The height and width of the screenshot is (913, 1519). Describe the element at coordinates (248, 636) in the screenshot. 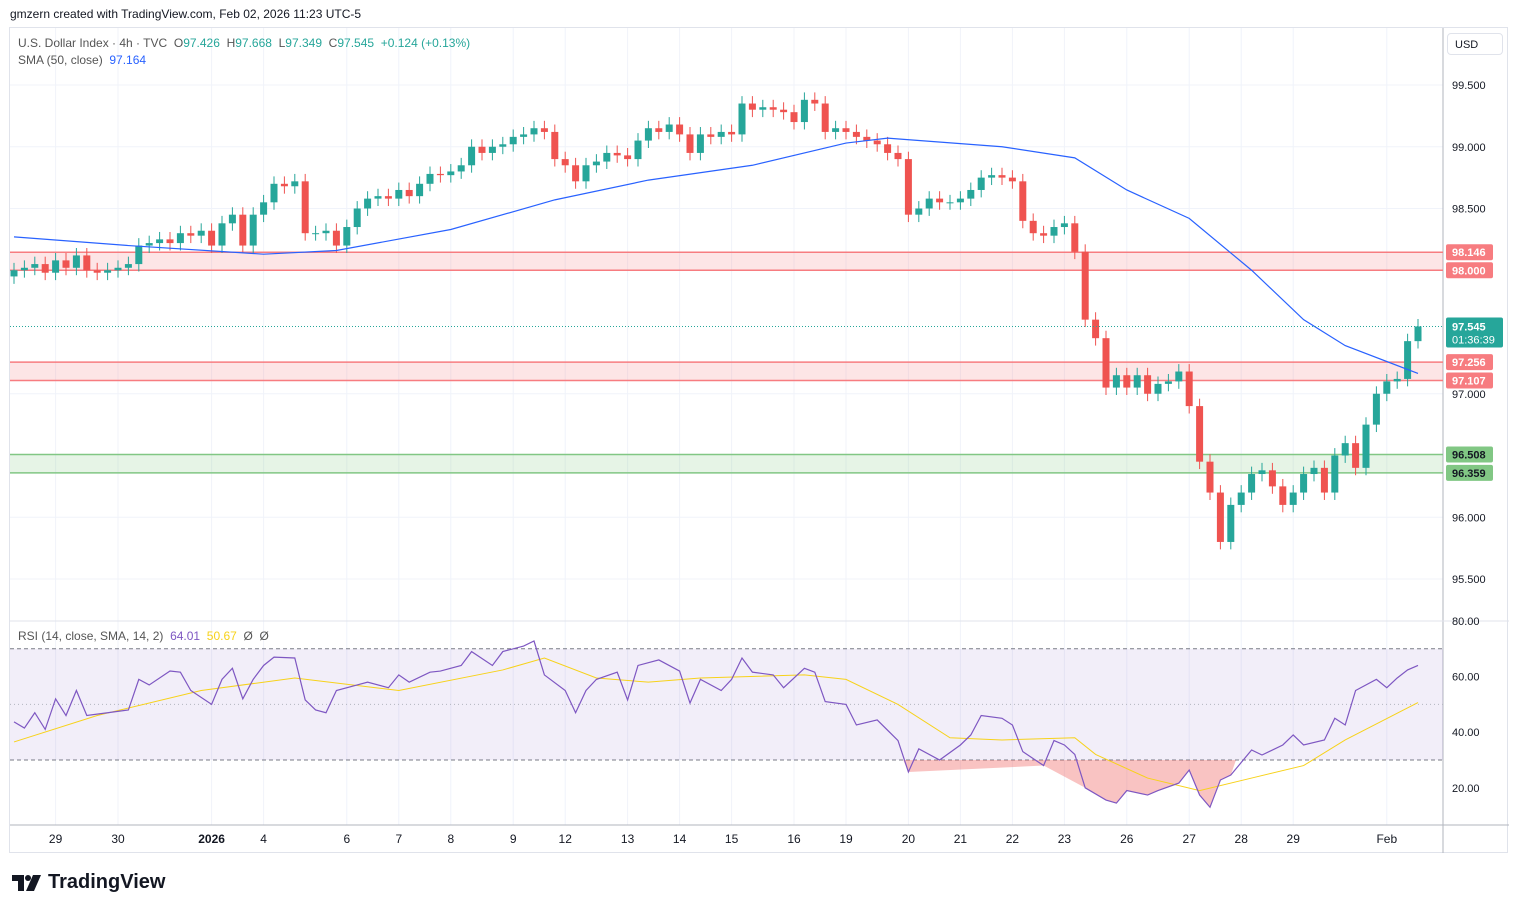

I see `na-value-1: Ø` at that location.